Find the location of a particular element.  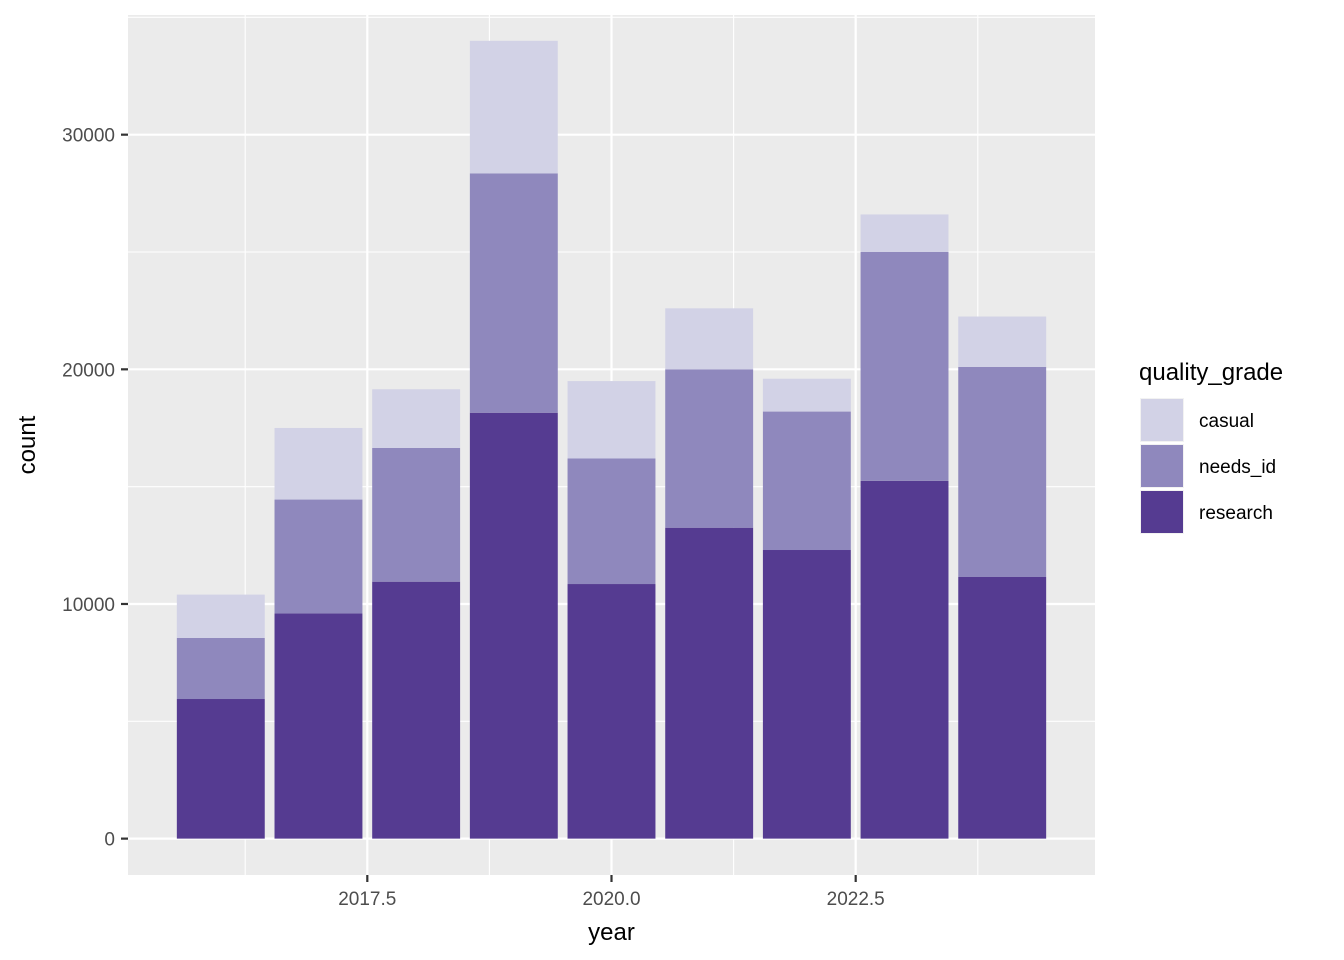

bar-research-2020 is located at coordinates (611, 711).